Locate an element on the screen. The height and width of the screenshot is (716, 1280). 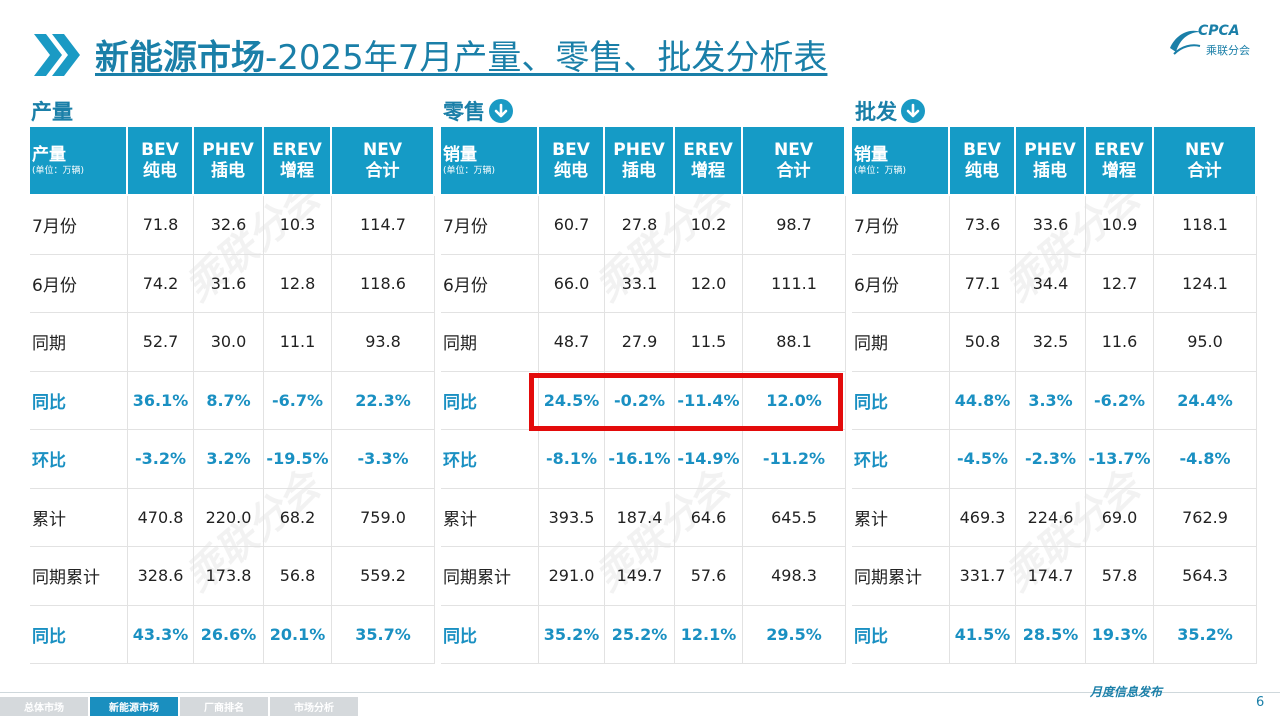
table-row: 同比 35.2% 25.2% 12.1% 29.5% is located at coordinates (643, 634).